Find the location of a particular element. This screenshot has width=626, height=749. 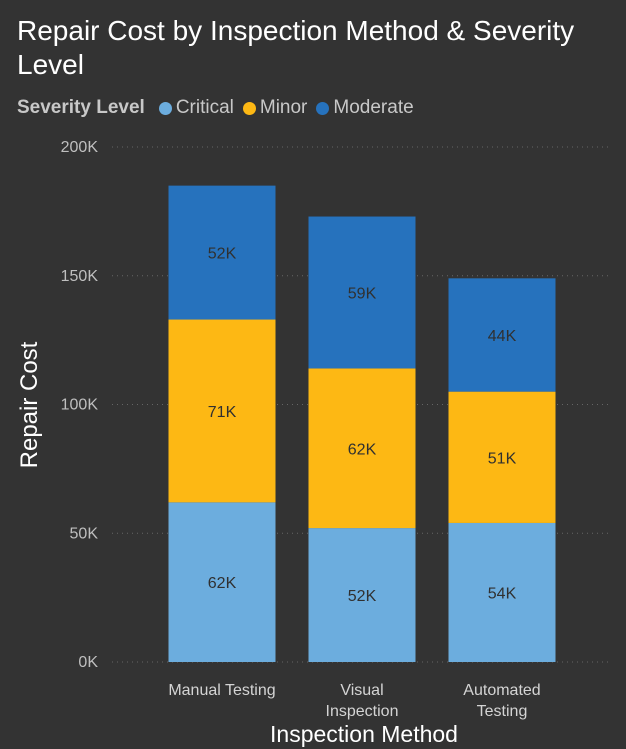

data-label-visual-inspection-critical: 52K is located at coordinates (362, 596).